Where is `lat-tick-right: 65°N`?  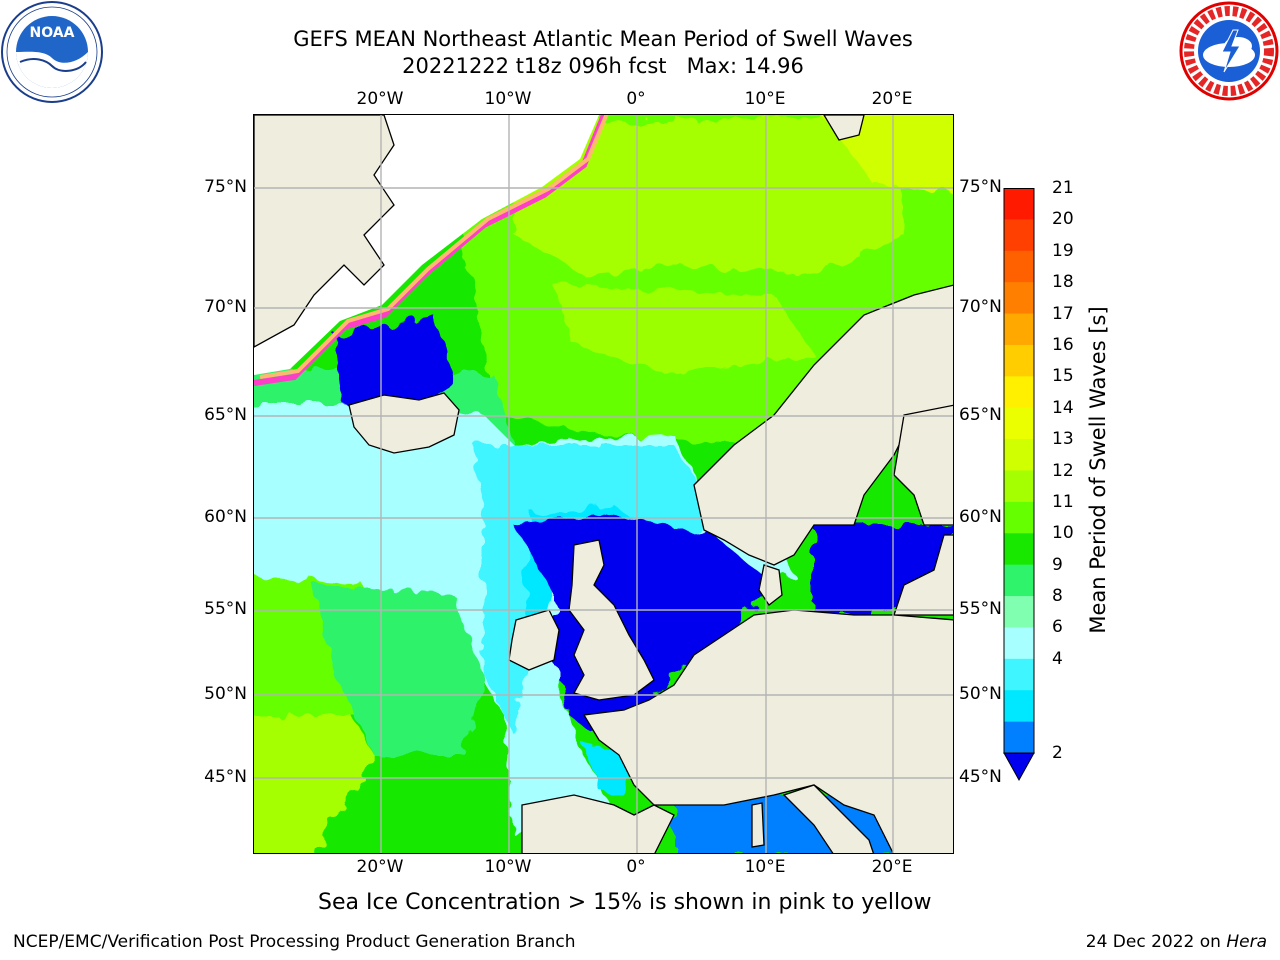 lat-tick-right: 65°N is located at coordinates (980, 415).